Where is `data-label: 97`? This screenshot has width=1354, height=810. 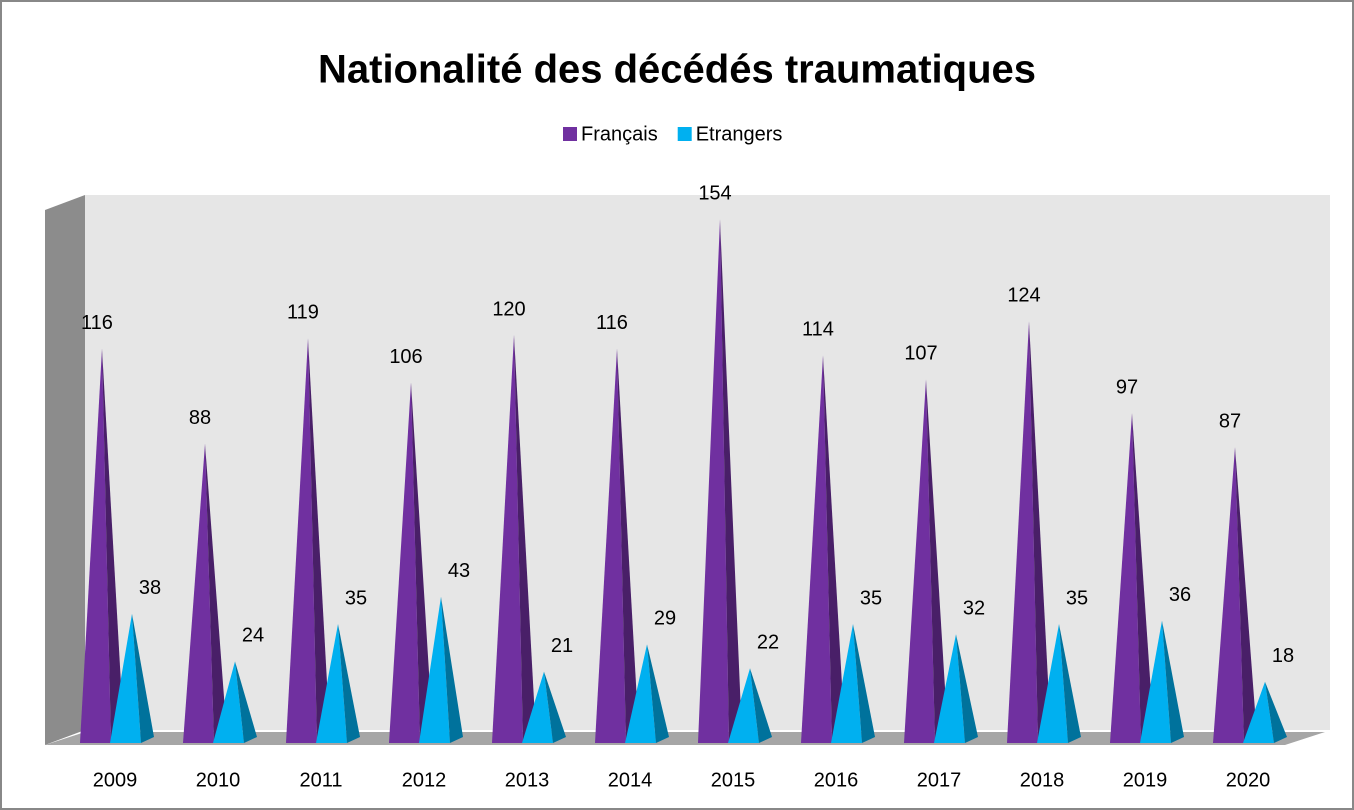 data-label: 97 is located at coordinates (1127, 387).